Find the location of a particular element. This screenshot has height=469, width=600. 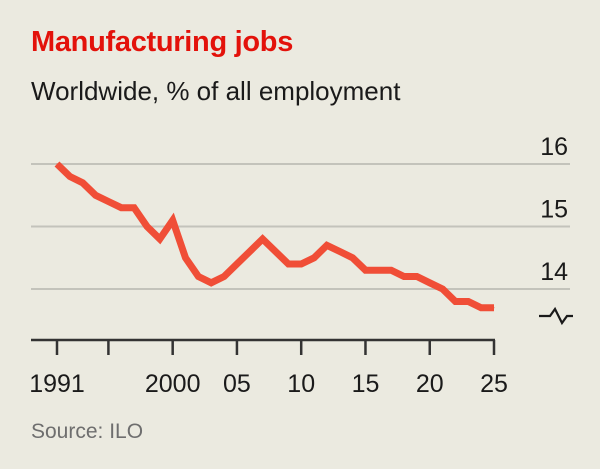

chart-subtitle: Worldwide, % of all employment is located at coordinates (216, 91).